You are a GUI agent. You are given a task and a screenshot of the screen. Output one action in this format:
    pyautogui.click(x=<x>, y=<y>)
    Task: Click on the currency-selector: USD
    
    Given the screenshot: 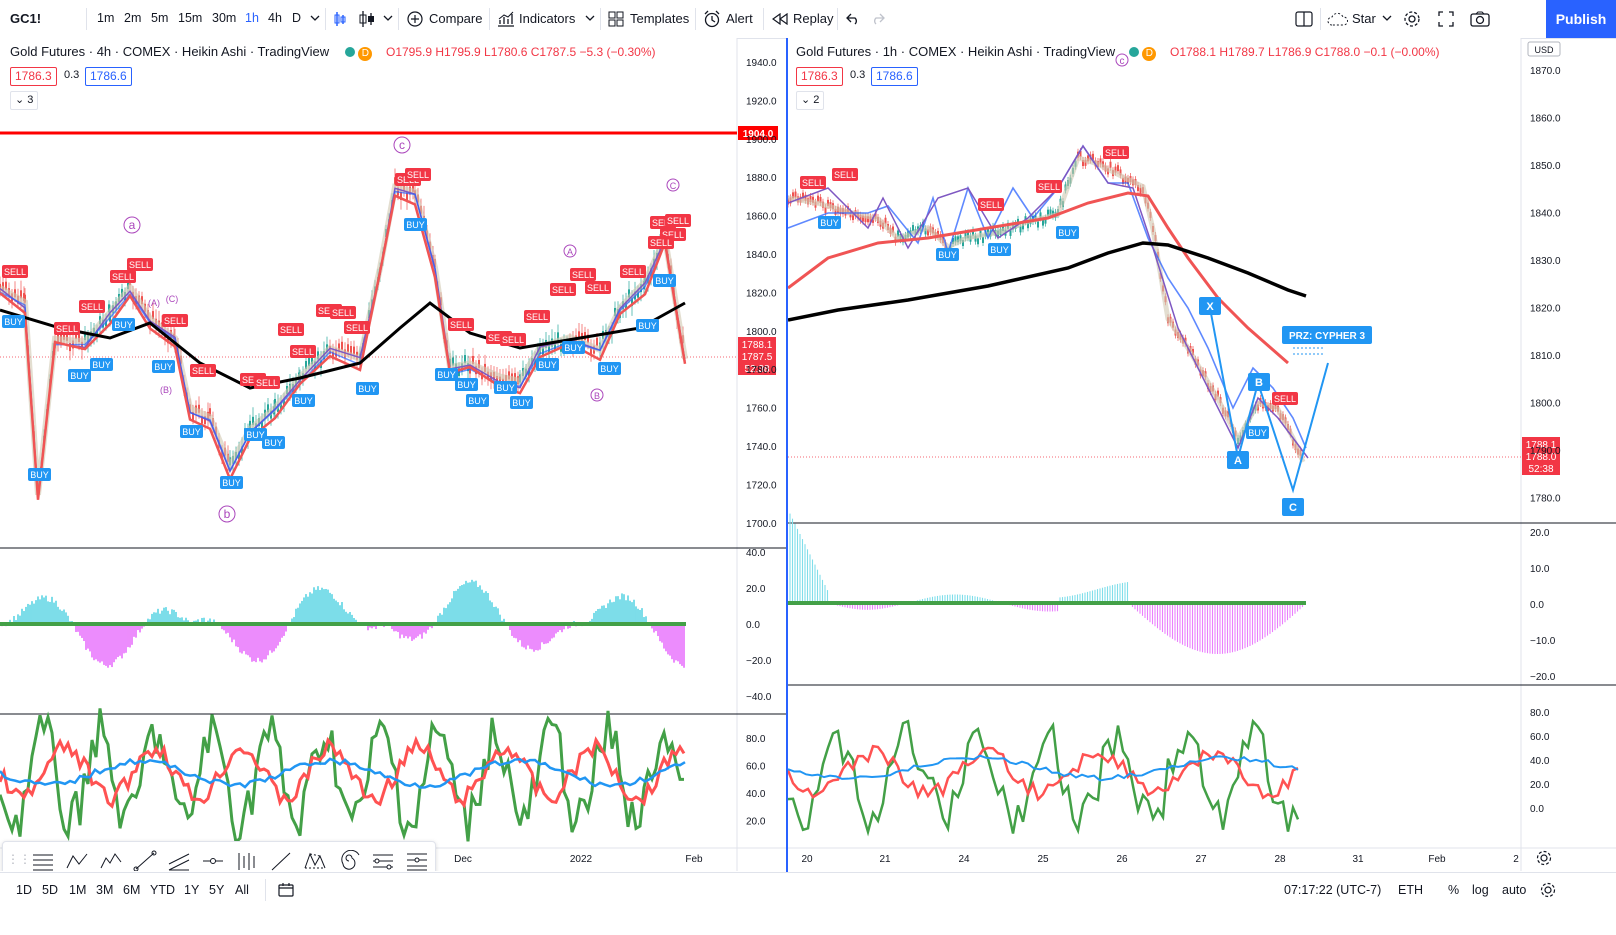 What is the action you would take?
    pyautogui.click(x=1544, y=50)
    